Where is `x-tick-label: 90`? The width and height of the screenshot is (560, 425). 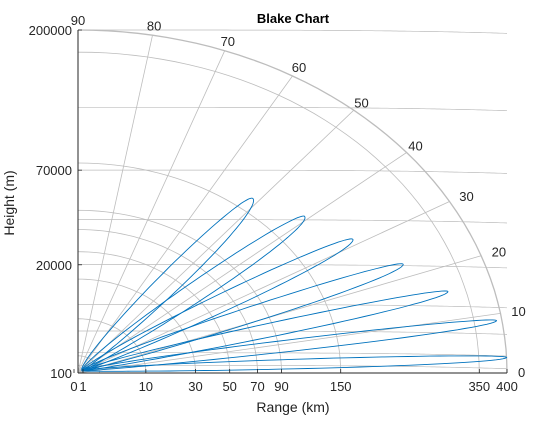
x-tick-label: 90 is located at coordinates (281, 386).